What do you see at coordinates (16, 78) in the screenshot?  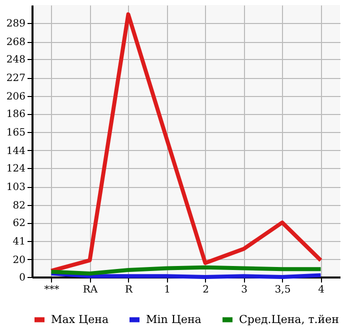 I see `y-tick-label: 227` at bounding box center [16, 78].